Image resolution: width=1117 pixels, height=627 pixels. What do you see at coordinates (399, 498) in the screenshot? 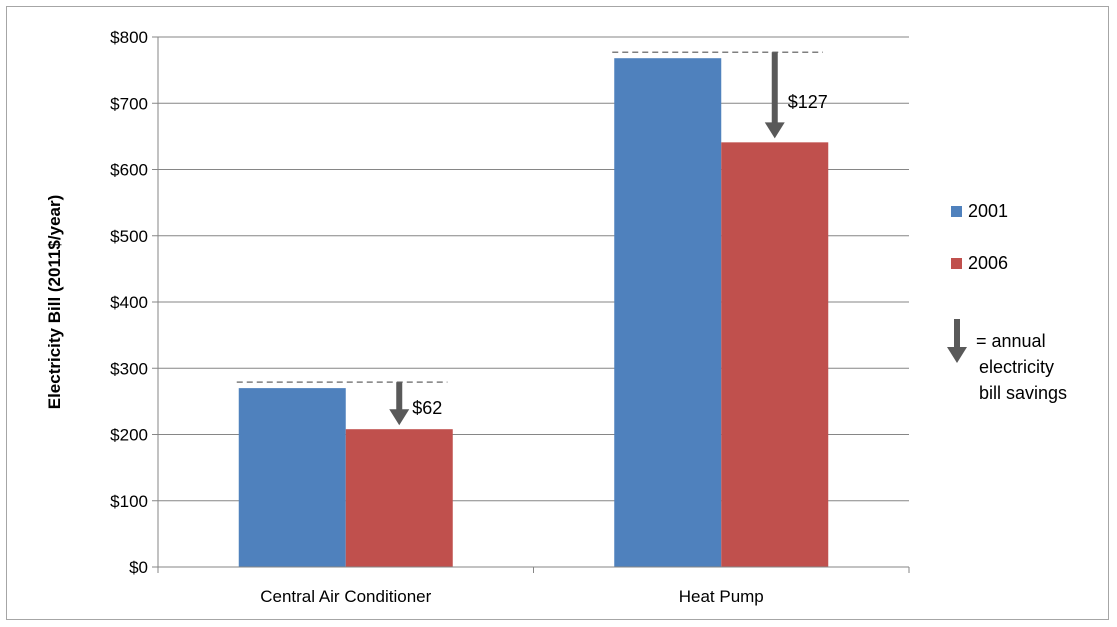
I see `bar-2006-central-air-conditioner` at bounding box center [399, 498].